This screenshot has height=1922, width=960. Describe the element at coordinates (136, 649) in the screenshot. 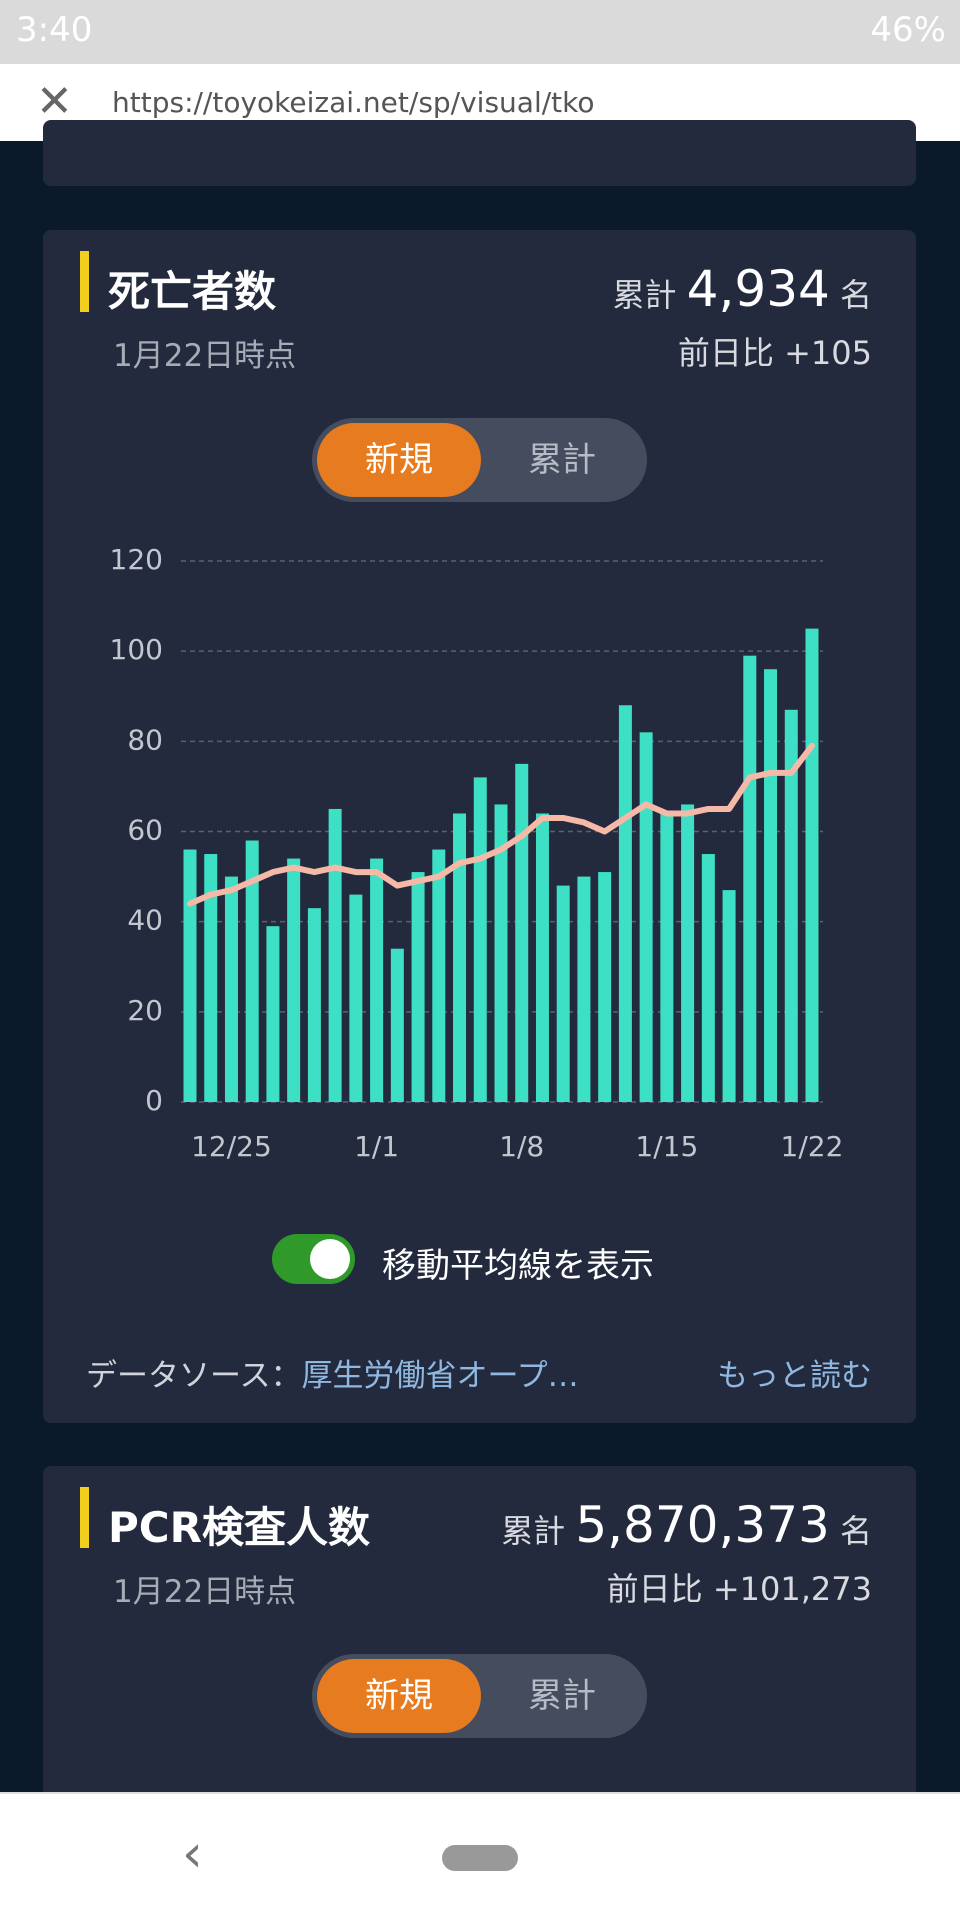

I see `y-tick-label: 100` at that location.